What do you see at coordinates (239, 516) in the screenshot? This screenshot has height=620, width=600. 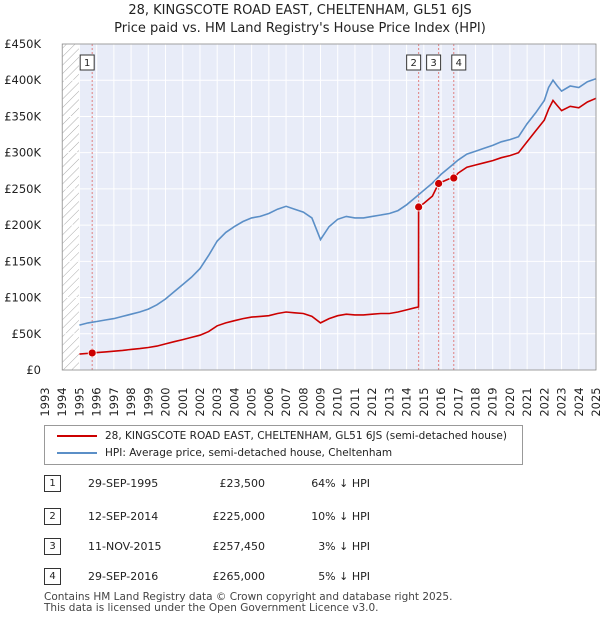 I see `tx-price: £225,000` at bounding box center [239, 516].